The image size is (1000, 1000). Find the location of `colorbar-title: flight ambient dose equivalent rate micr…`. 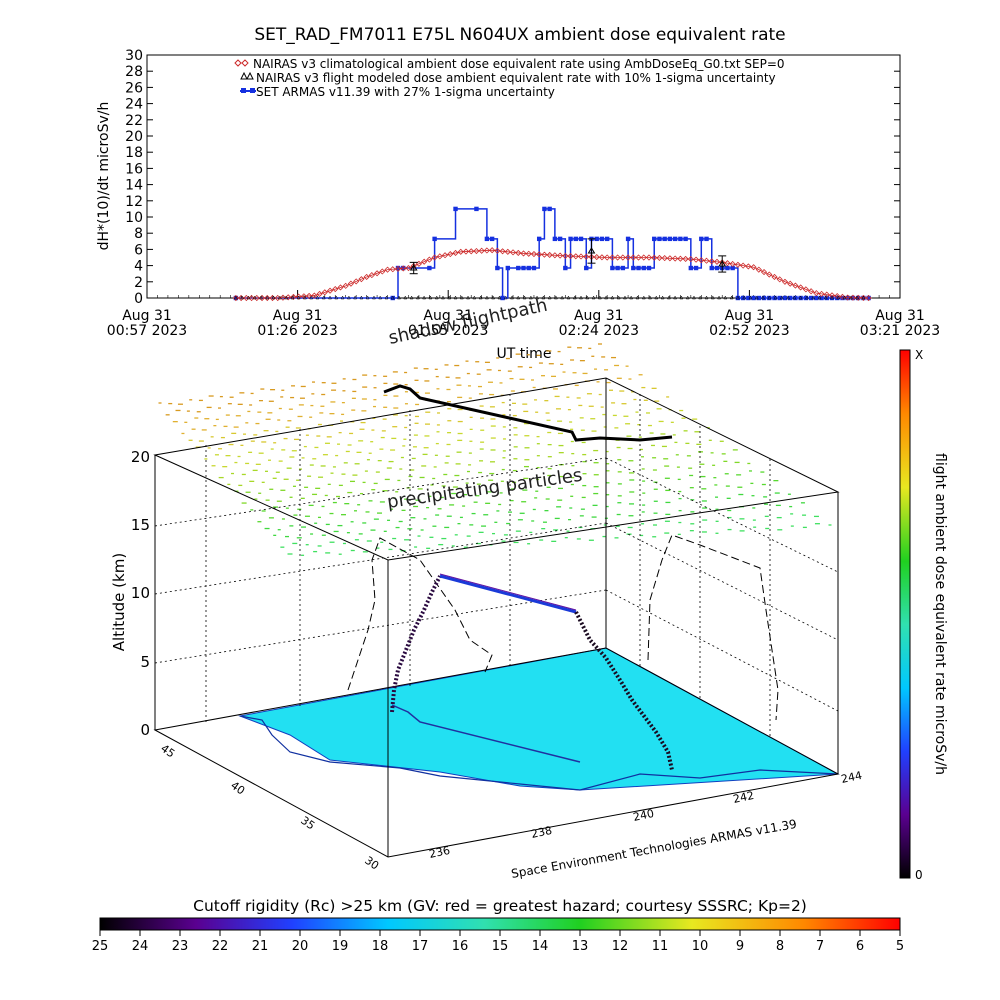

colorbar-title: flight ambient dose equivalent rate micr… is located at coordinates (940, 614).